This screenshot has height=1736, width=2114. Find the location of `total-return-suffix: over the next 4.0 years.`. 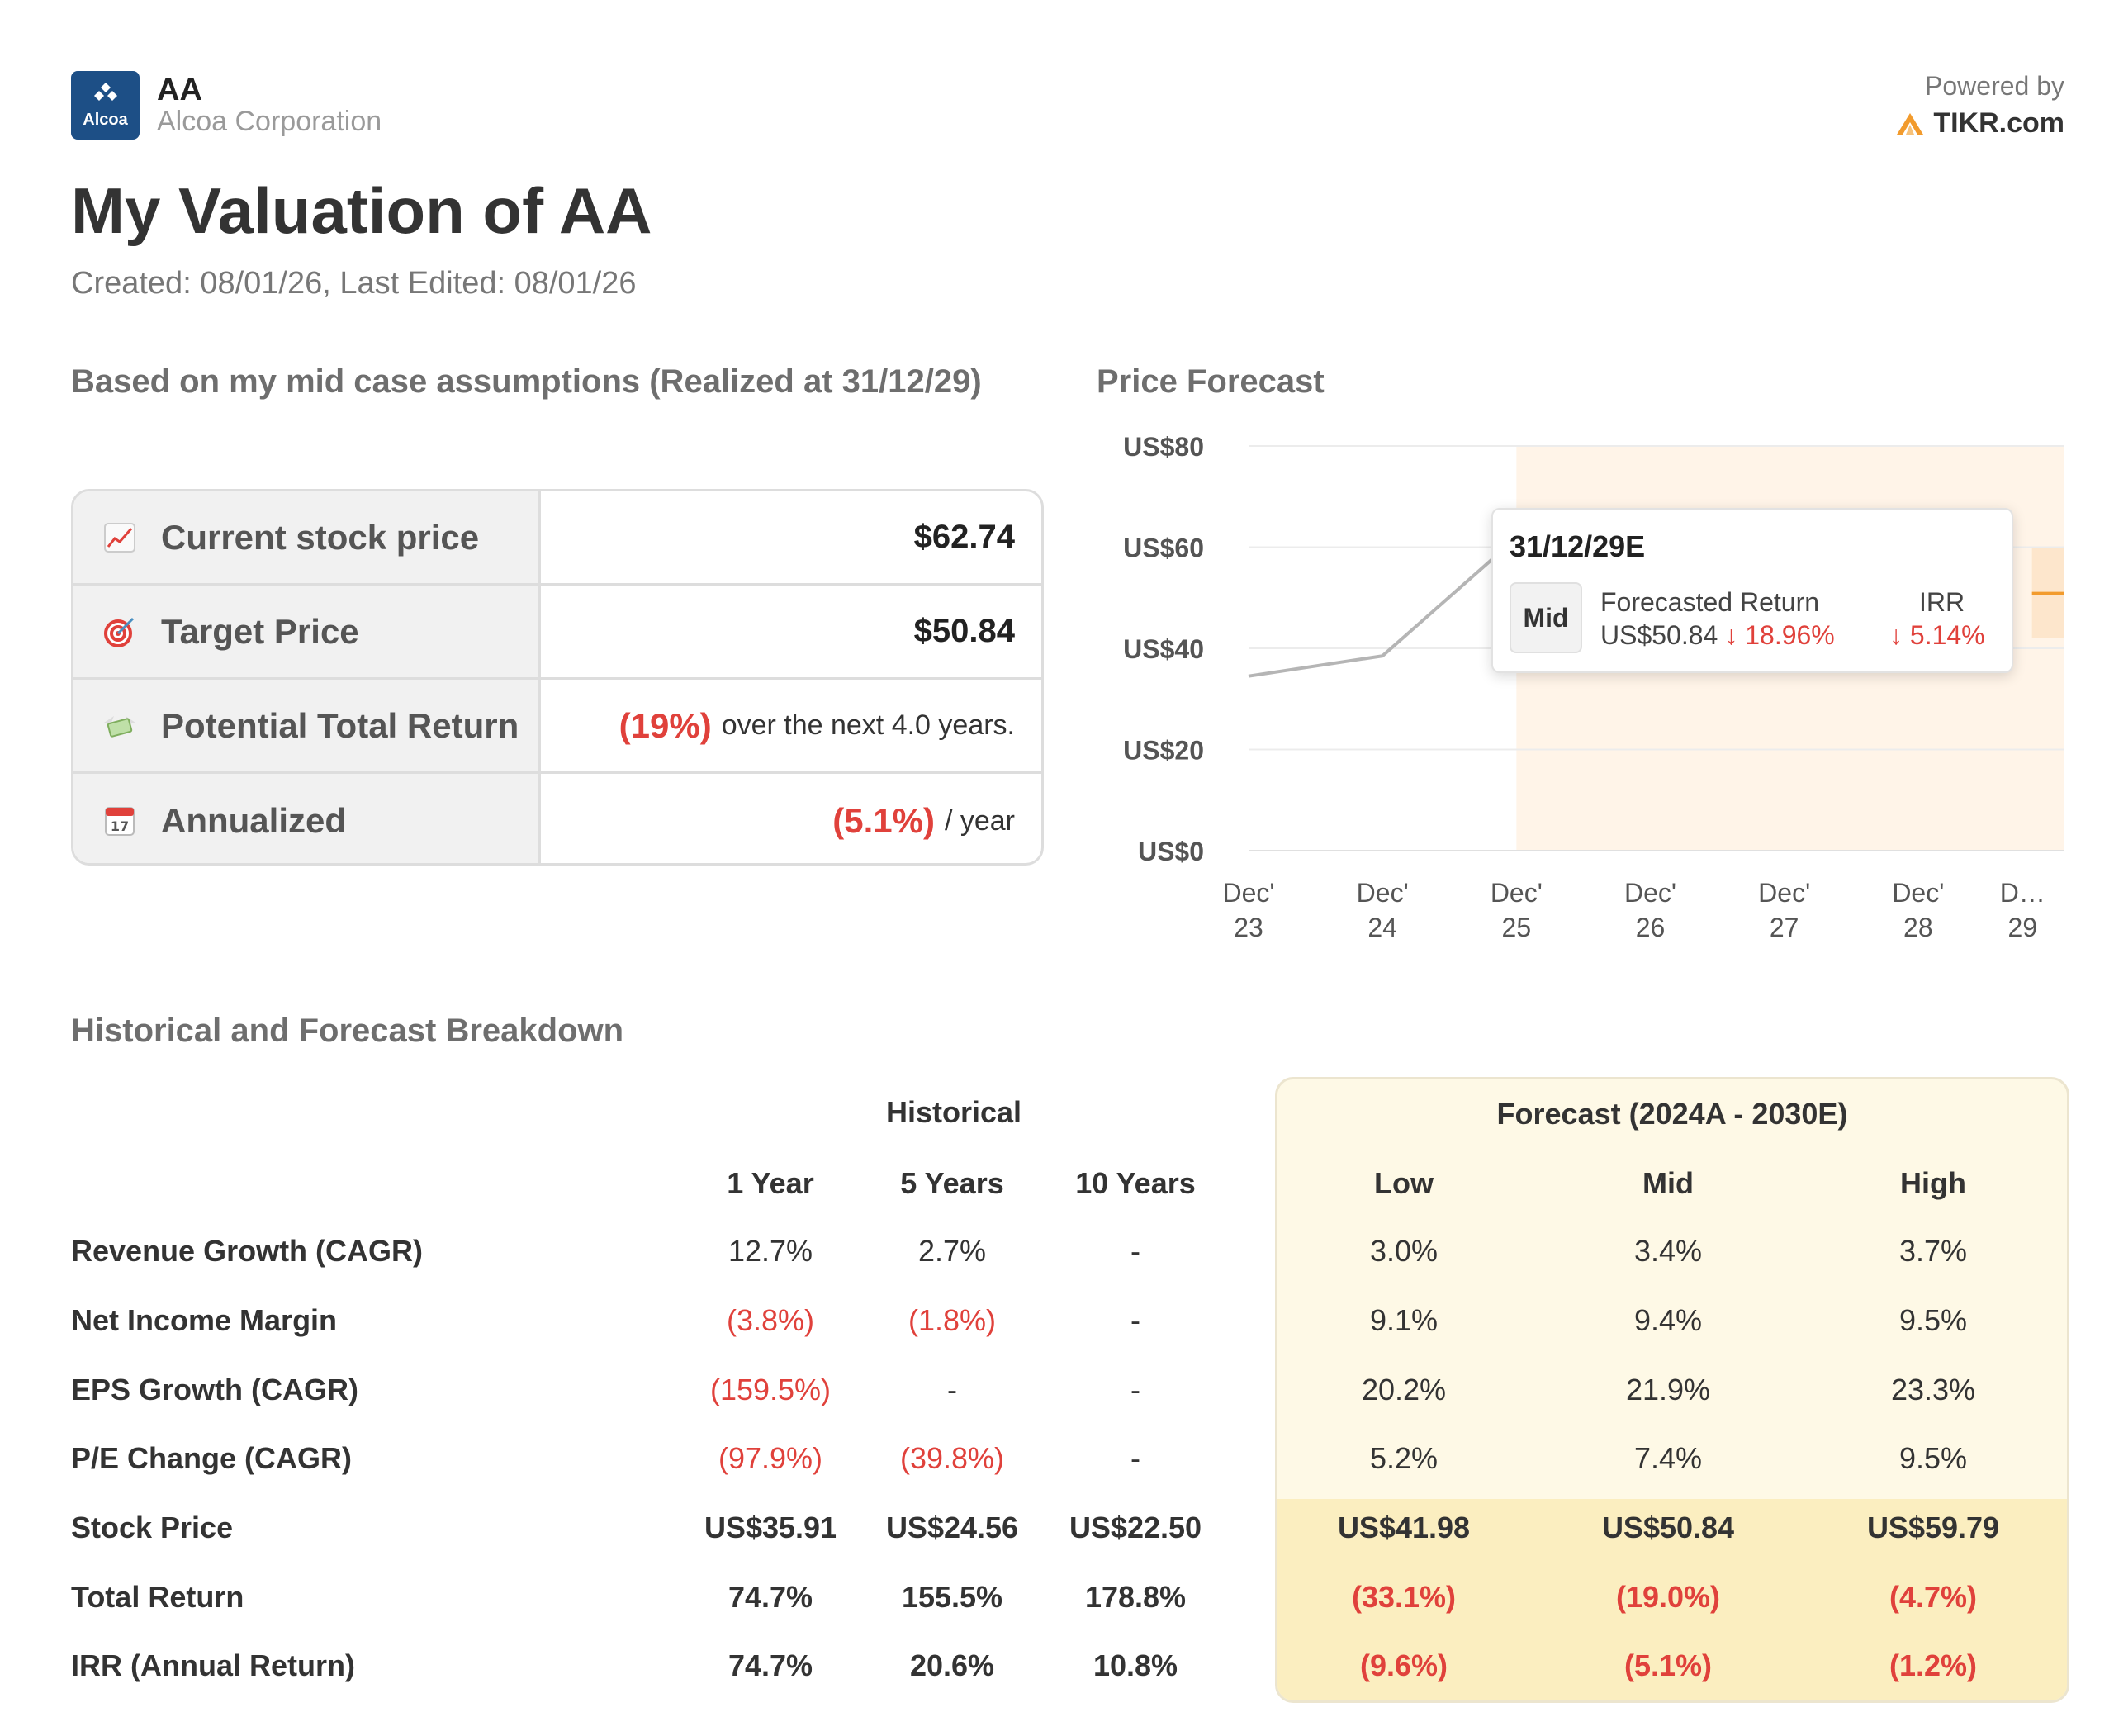

total-return-suffix: over the next 4.0 years. is located at coordinates (868, 725).